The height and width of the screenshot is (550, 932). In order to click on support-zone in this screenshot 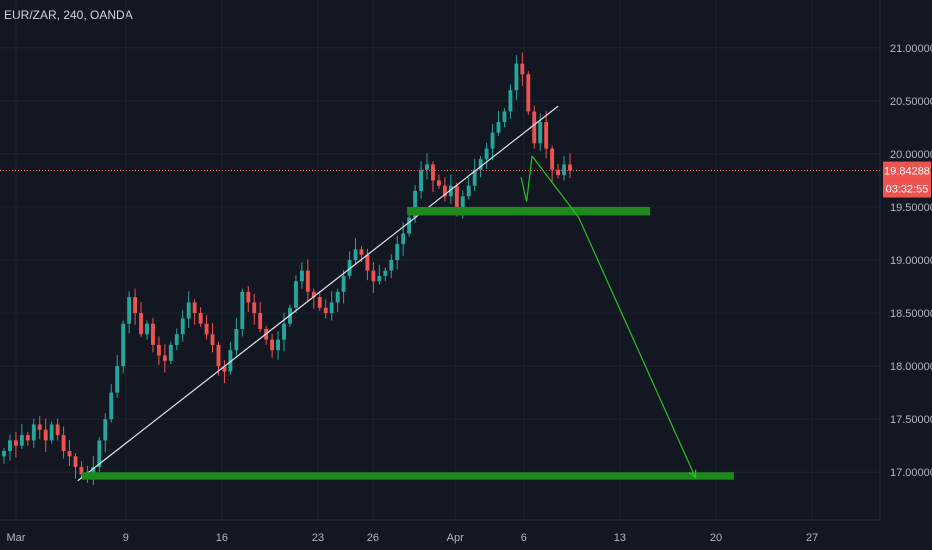, I will do `click(407, 476)`.